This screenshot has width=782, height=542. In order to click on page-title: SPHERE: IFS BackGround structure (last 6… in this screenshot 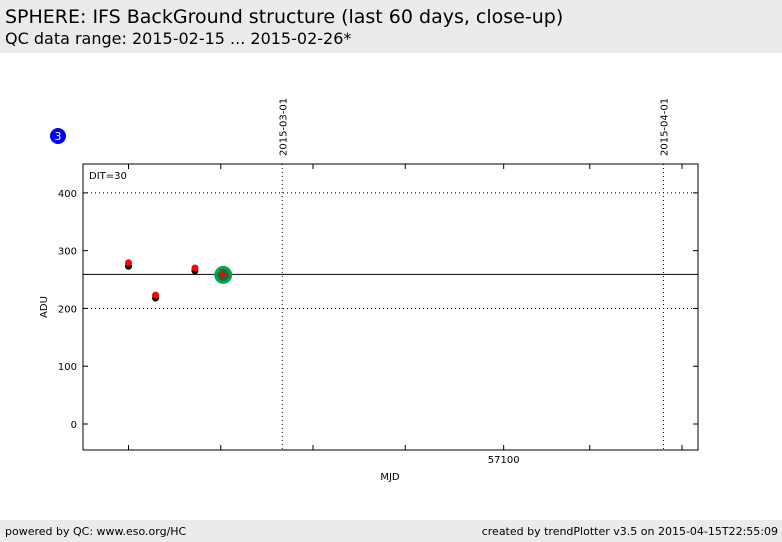, I will do `click(284, 17)`.